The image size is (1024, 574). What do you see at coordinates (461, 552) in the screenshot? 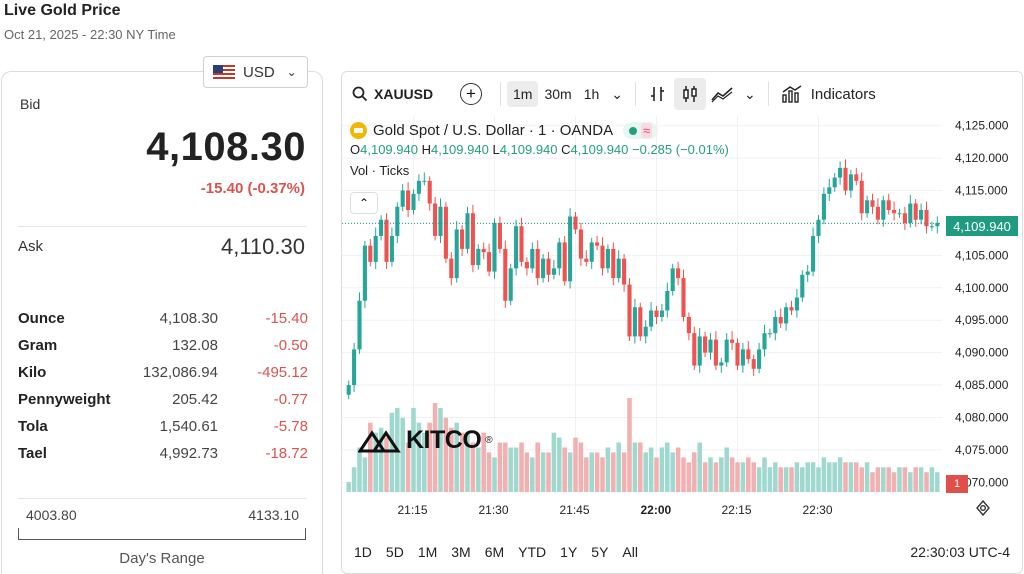
I see `range-3m: 3M` at bounding box center [461, 552].